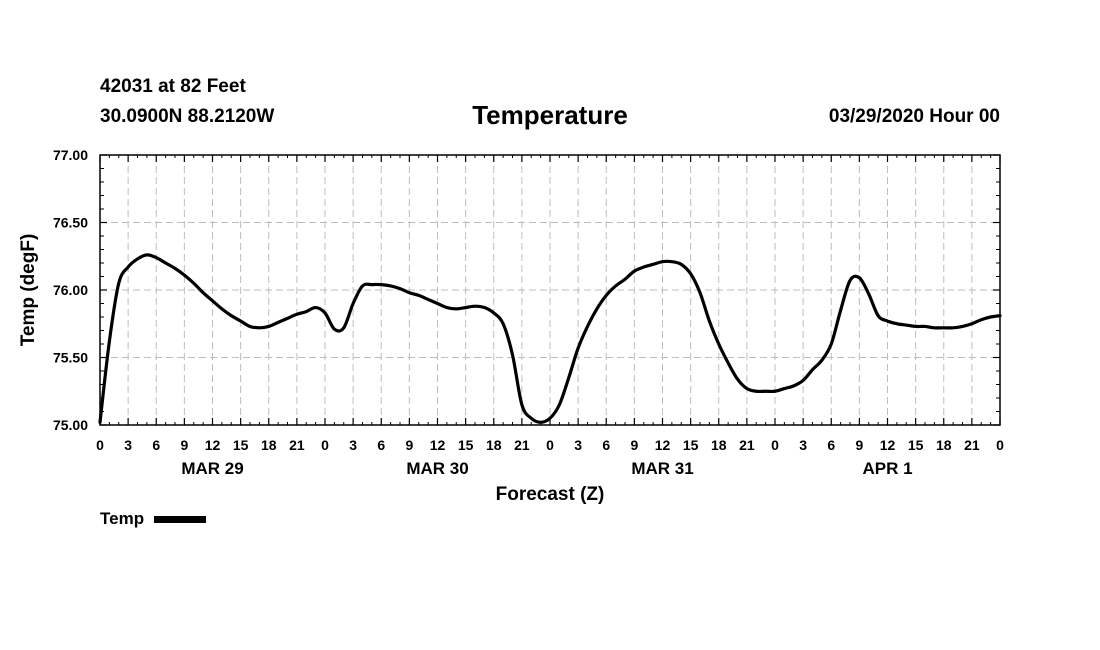  I want to click on day-label: MAR 30, so click(437, 468).